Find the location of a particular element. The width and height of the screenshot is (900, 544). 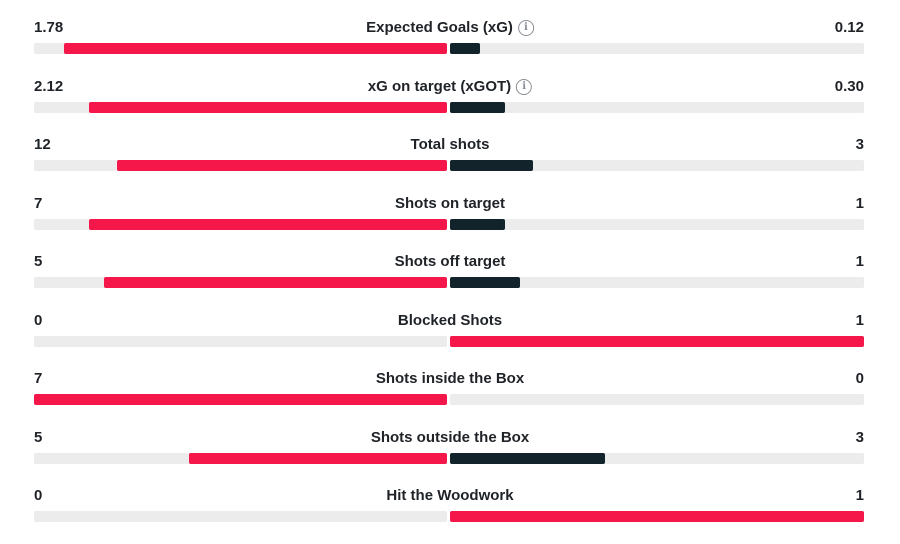

stat-label: Total shots is located at coordinates (450, 145).